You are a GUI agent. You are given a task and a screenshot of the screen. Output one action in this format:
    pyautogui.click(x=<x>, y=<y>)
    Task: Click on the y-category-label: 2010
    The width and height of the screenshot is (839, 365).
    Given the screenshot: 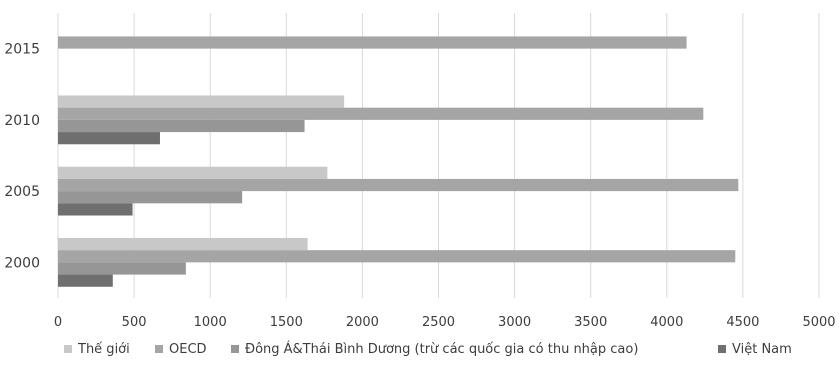 What is the action you would take?
    pyautogui.click(x=22, y=121)
    